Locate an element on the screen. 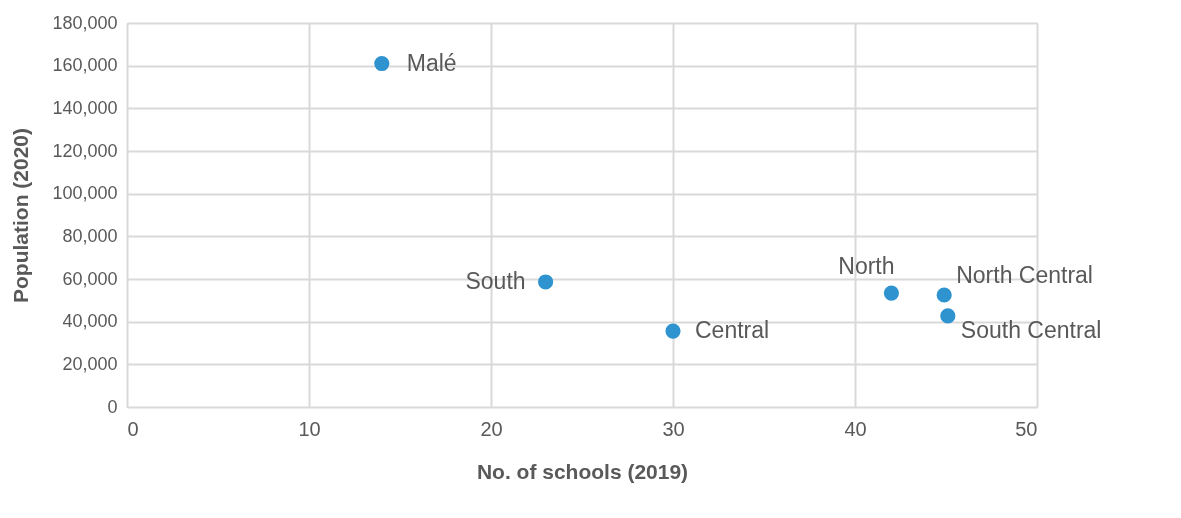  y-tick-label: 60,000 is located at coordinates (90, 278).